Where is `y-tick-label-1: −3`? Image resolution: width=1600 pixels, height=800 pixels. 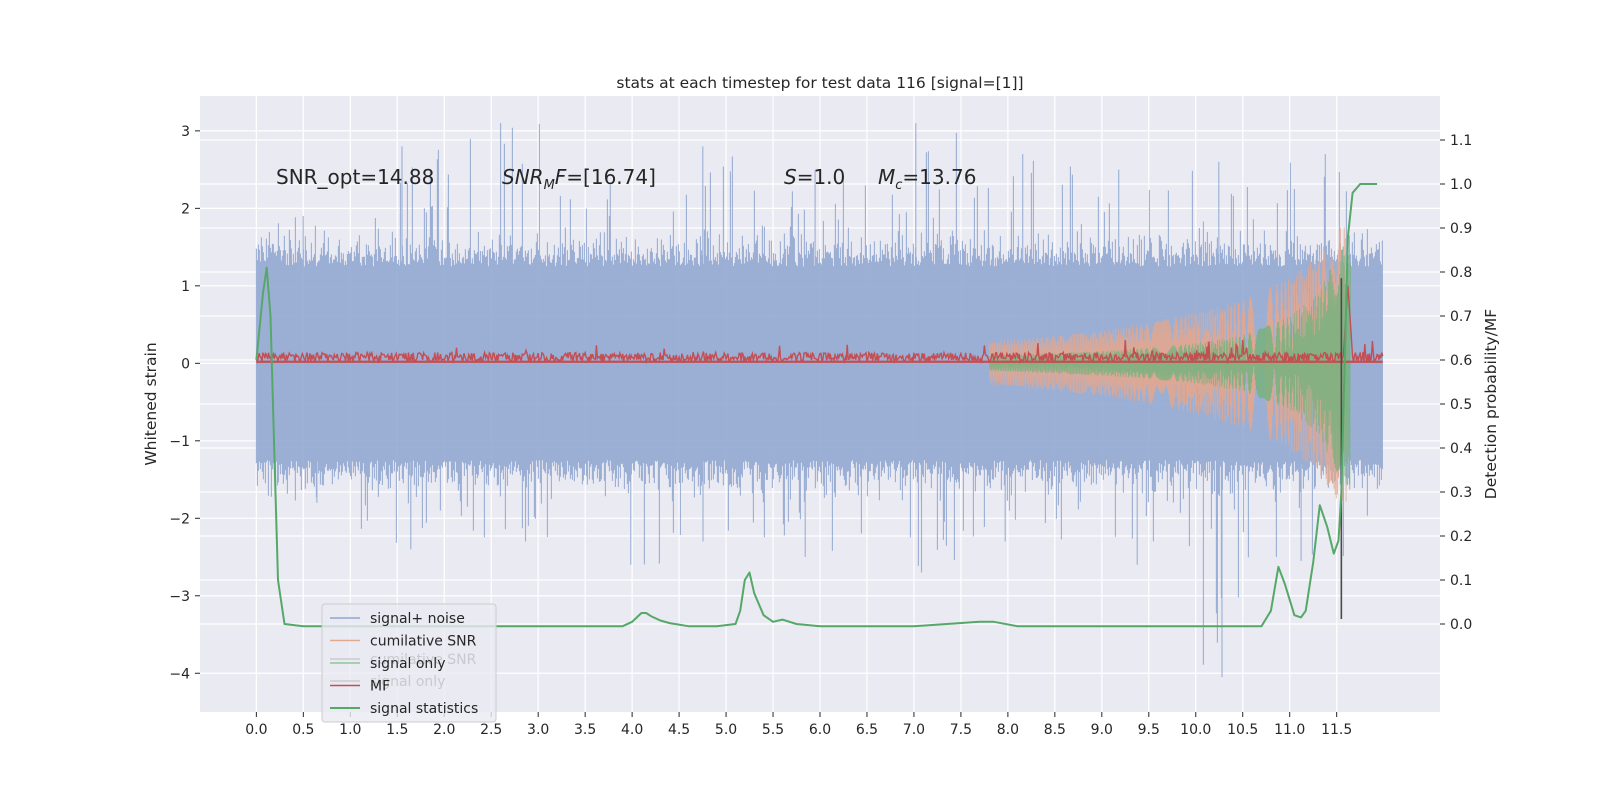
y-tick-label-1: −3 is located at coordinates (179, 597).